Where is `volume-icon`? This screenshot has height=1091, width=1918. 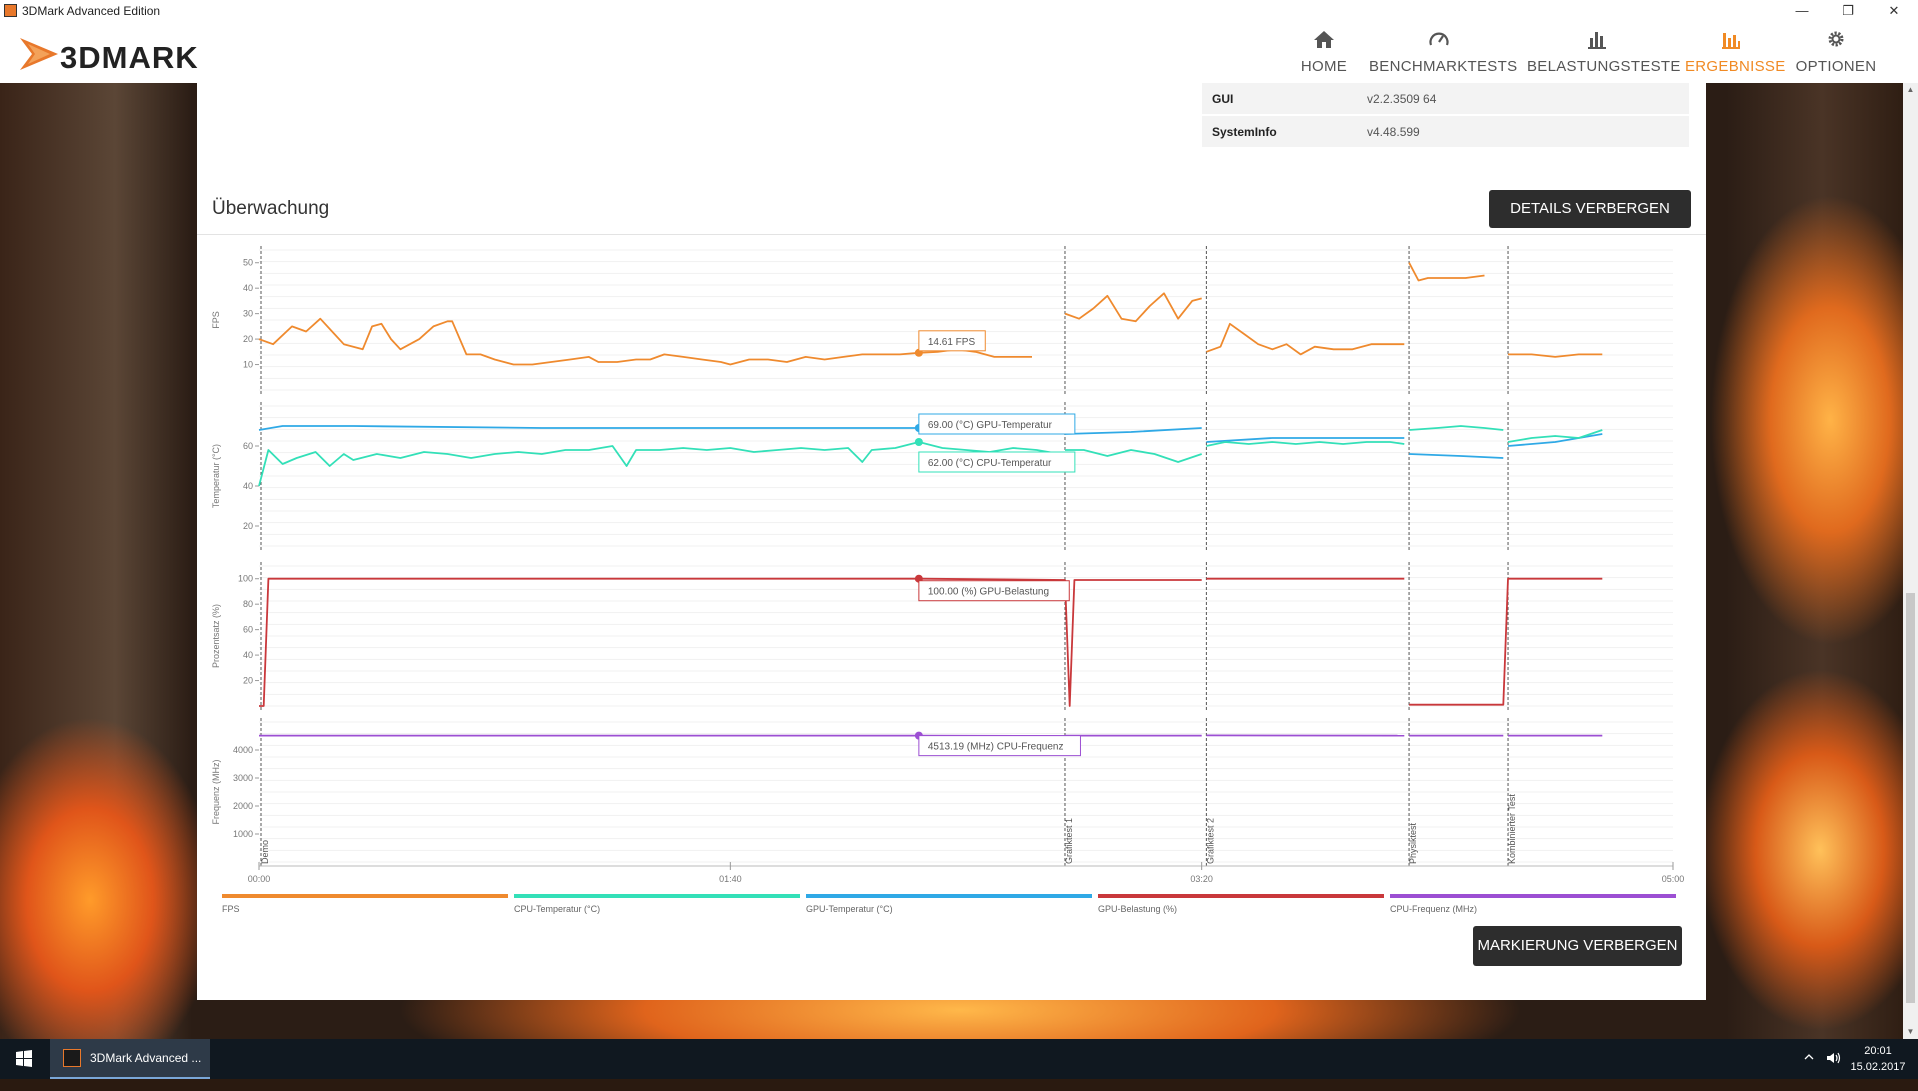 volume-icon is located at coordinates (1834, 1071).